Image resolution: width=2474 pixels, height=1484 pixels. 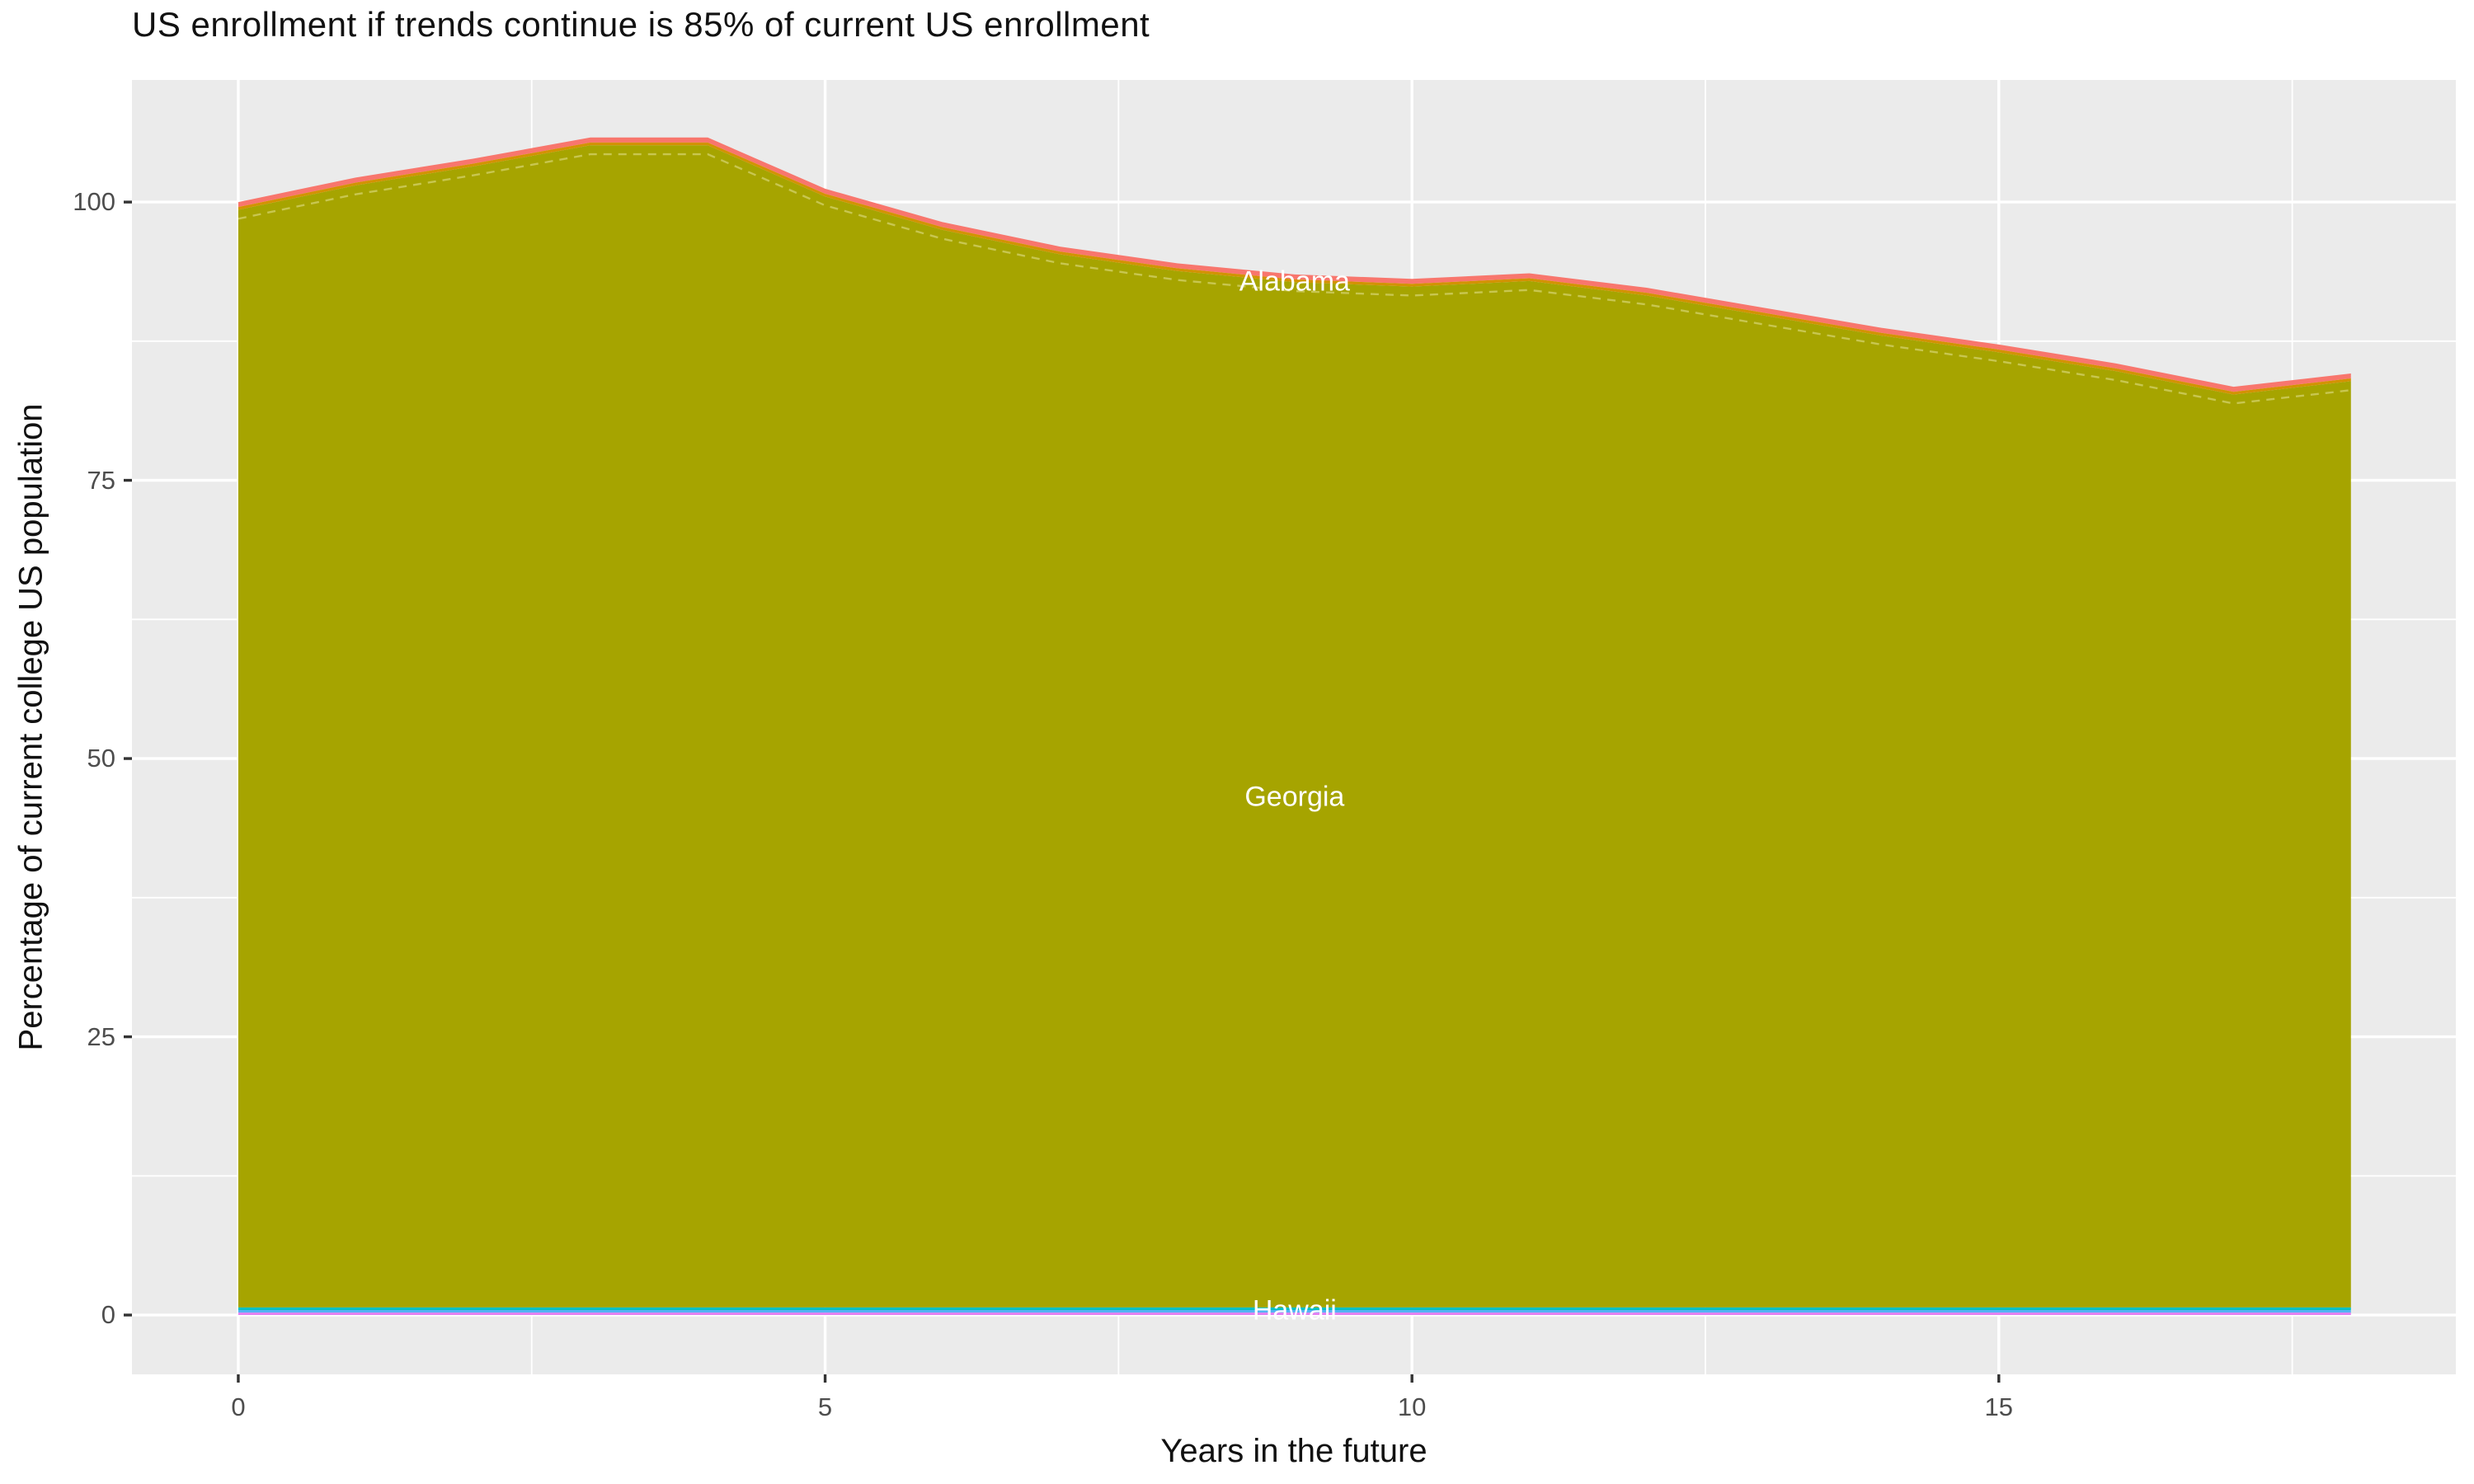 What do you see at coordinates (1412, 1406) in the screenshot?
I see `x-tick-label: 10` at bounding box center [1412, 1406].